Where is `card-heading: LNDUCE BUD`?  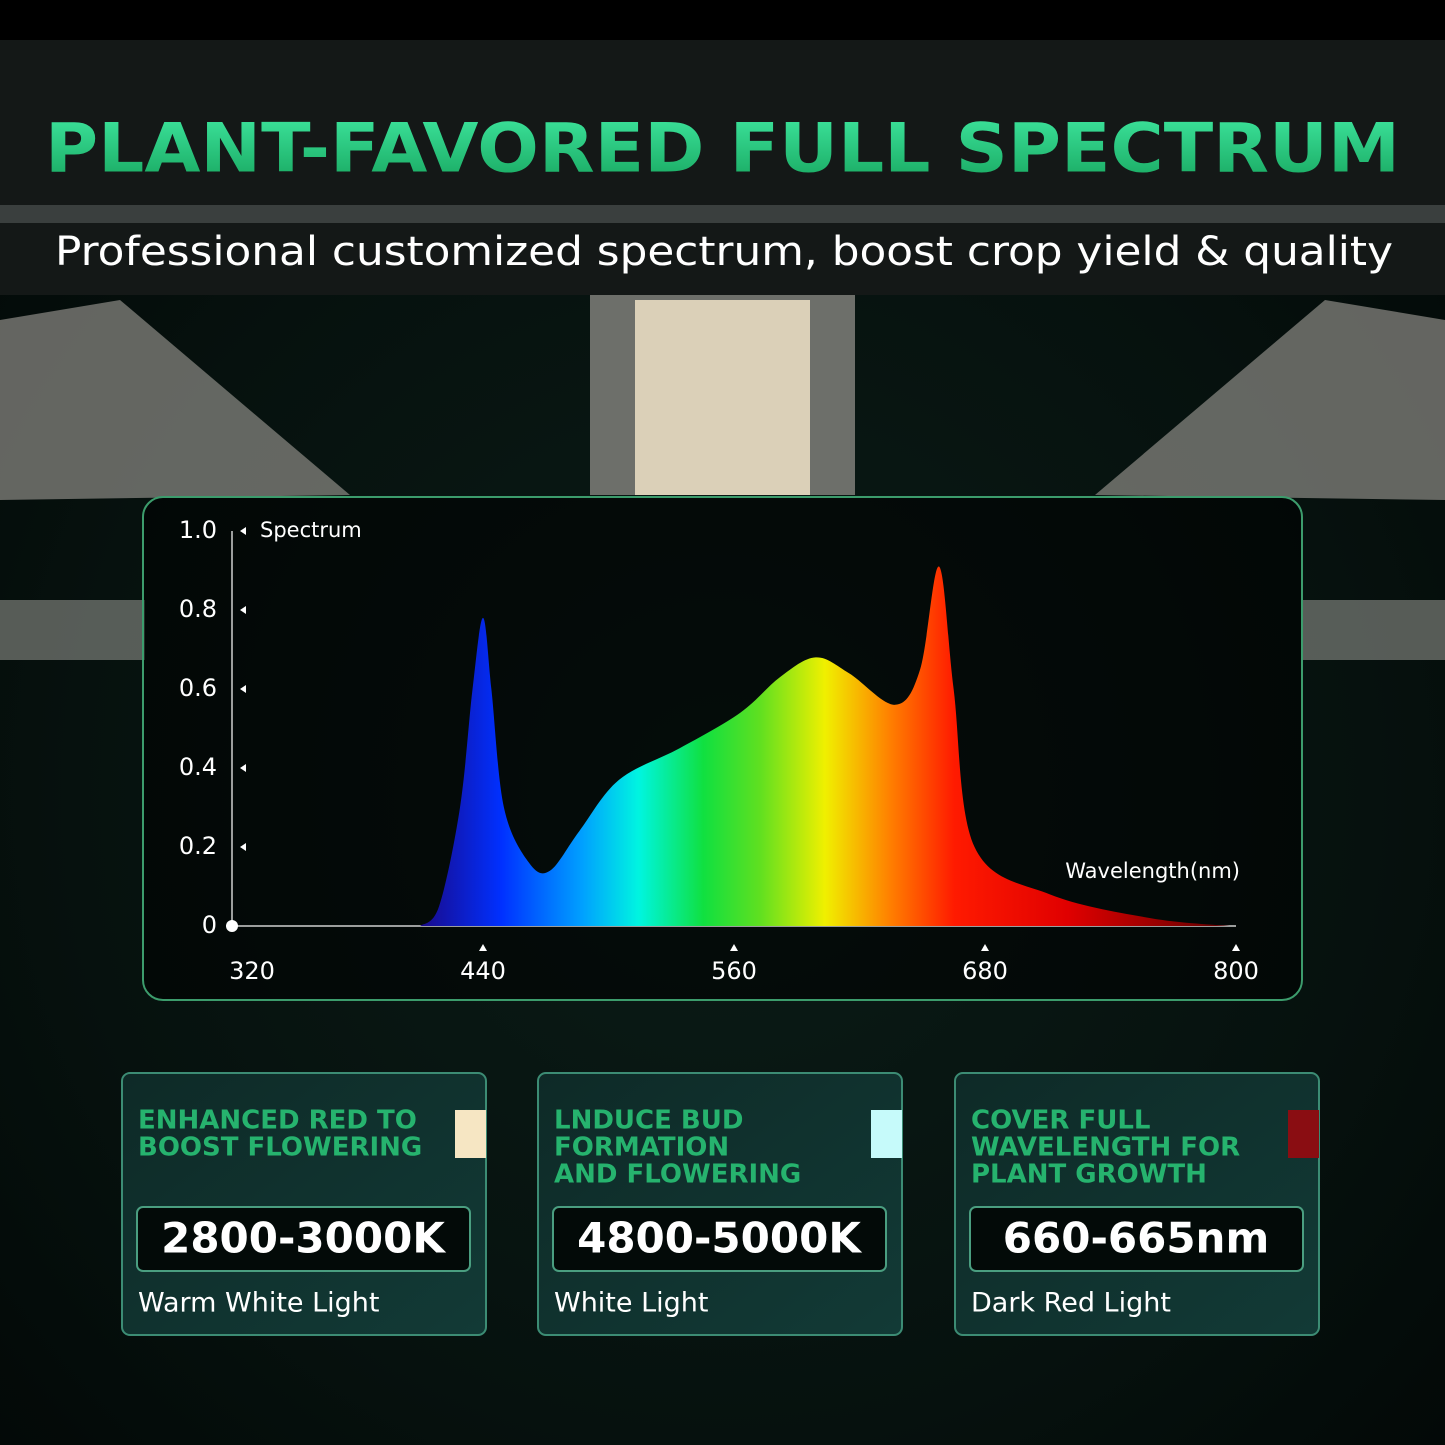
card-heading: LNDUCE BUD is located at coordinates (648, 1121).